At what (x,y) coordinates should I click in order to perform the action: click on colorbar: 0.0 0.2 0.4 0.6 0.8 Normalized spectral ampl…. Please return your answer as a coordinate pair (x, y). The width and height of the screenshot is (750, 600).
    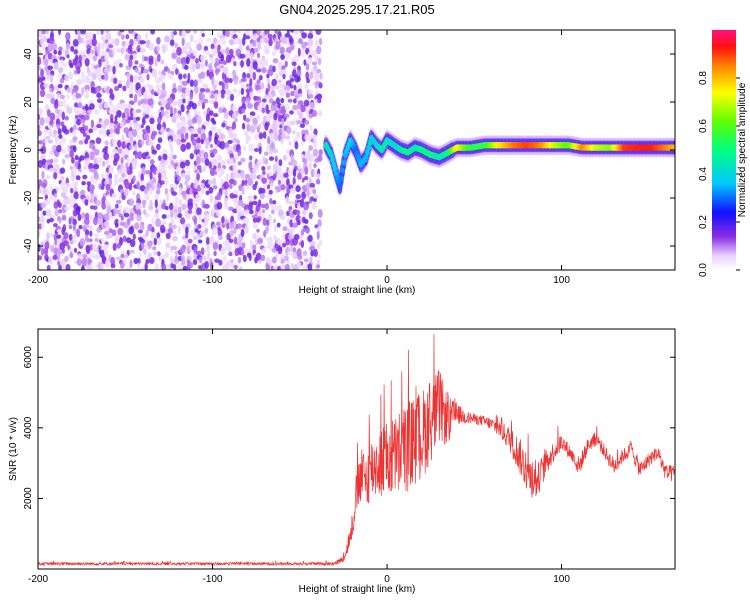
    Looking at the image, I should click on (723, 153).